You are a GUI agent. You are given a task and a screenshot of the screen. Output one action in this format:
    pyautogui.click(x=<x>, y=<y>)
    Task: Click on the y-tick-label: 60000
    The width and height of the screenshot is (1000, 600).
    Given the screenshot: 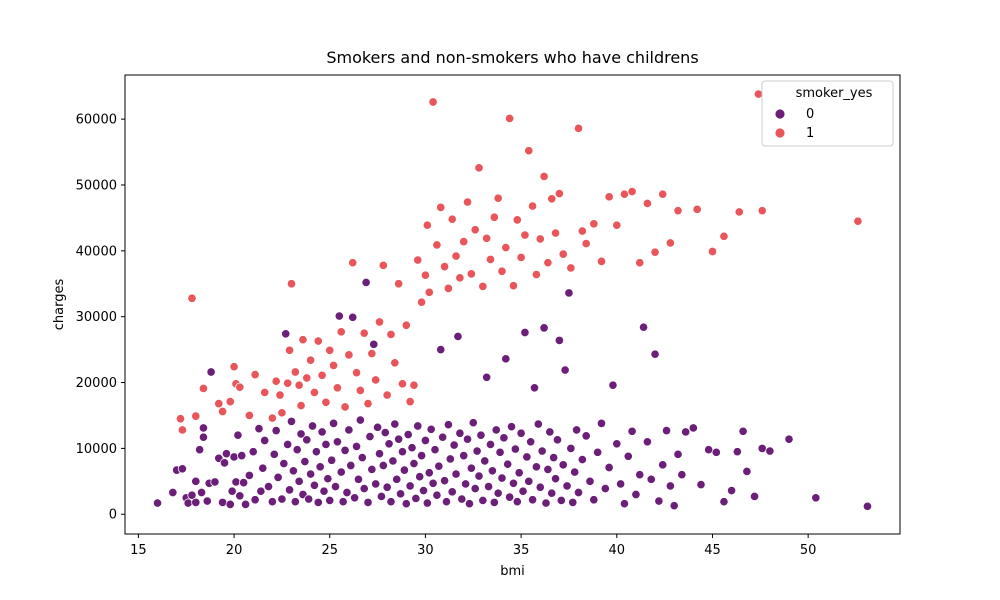 What is the action you would take?
    pyautogui.click(x=96, y=120)
    